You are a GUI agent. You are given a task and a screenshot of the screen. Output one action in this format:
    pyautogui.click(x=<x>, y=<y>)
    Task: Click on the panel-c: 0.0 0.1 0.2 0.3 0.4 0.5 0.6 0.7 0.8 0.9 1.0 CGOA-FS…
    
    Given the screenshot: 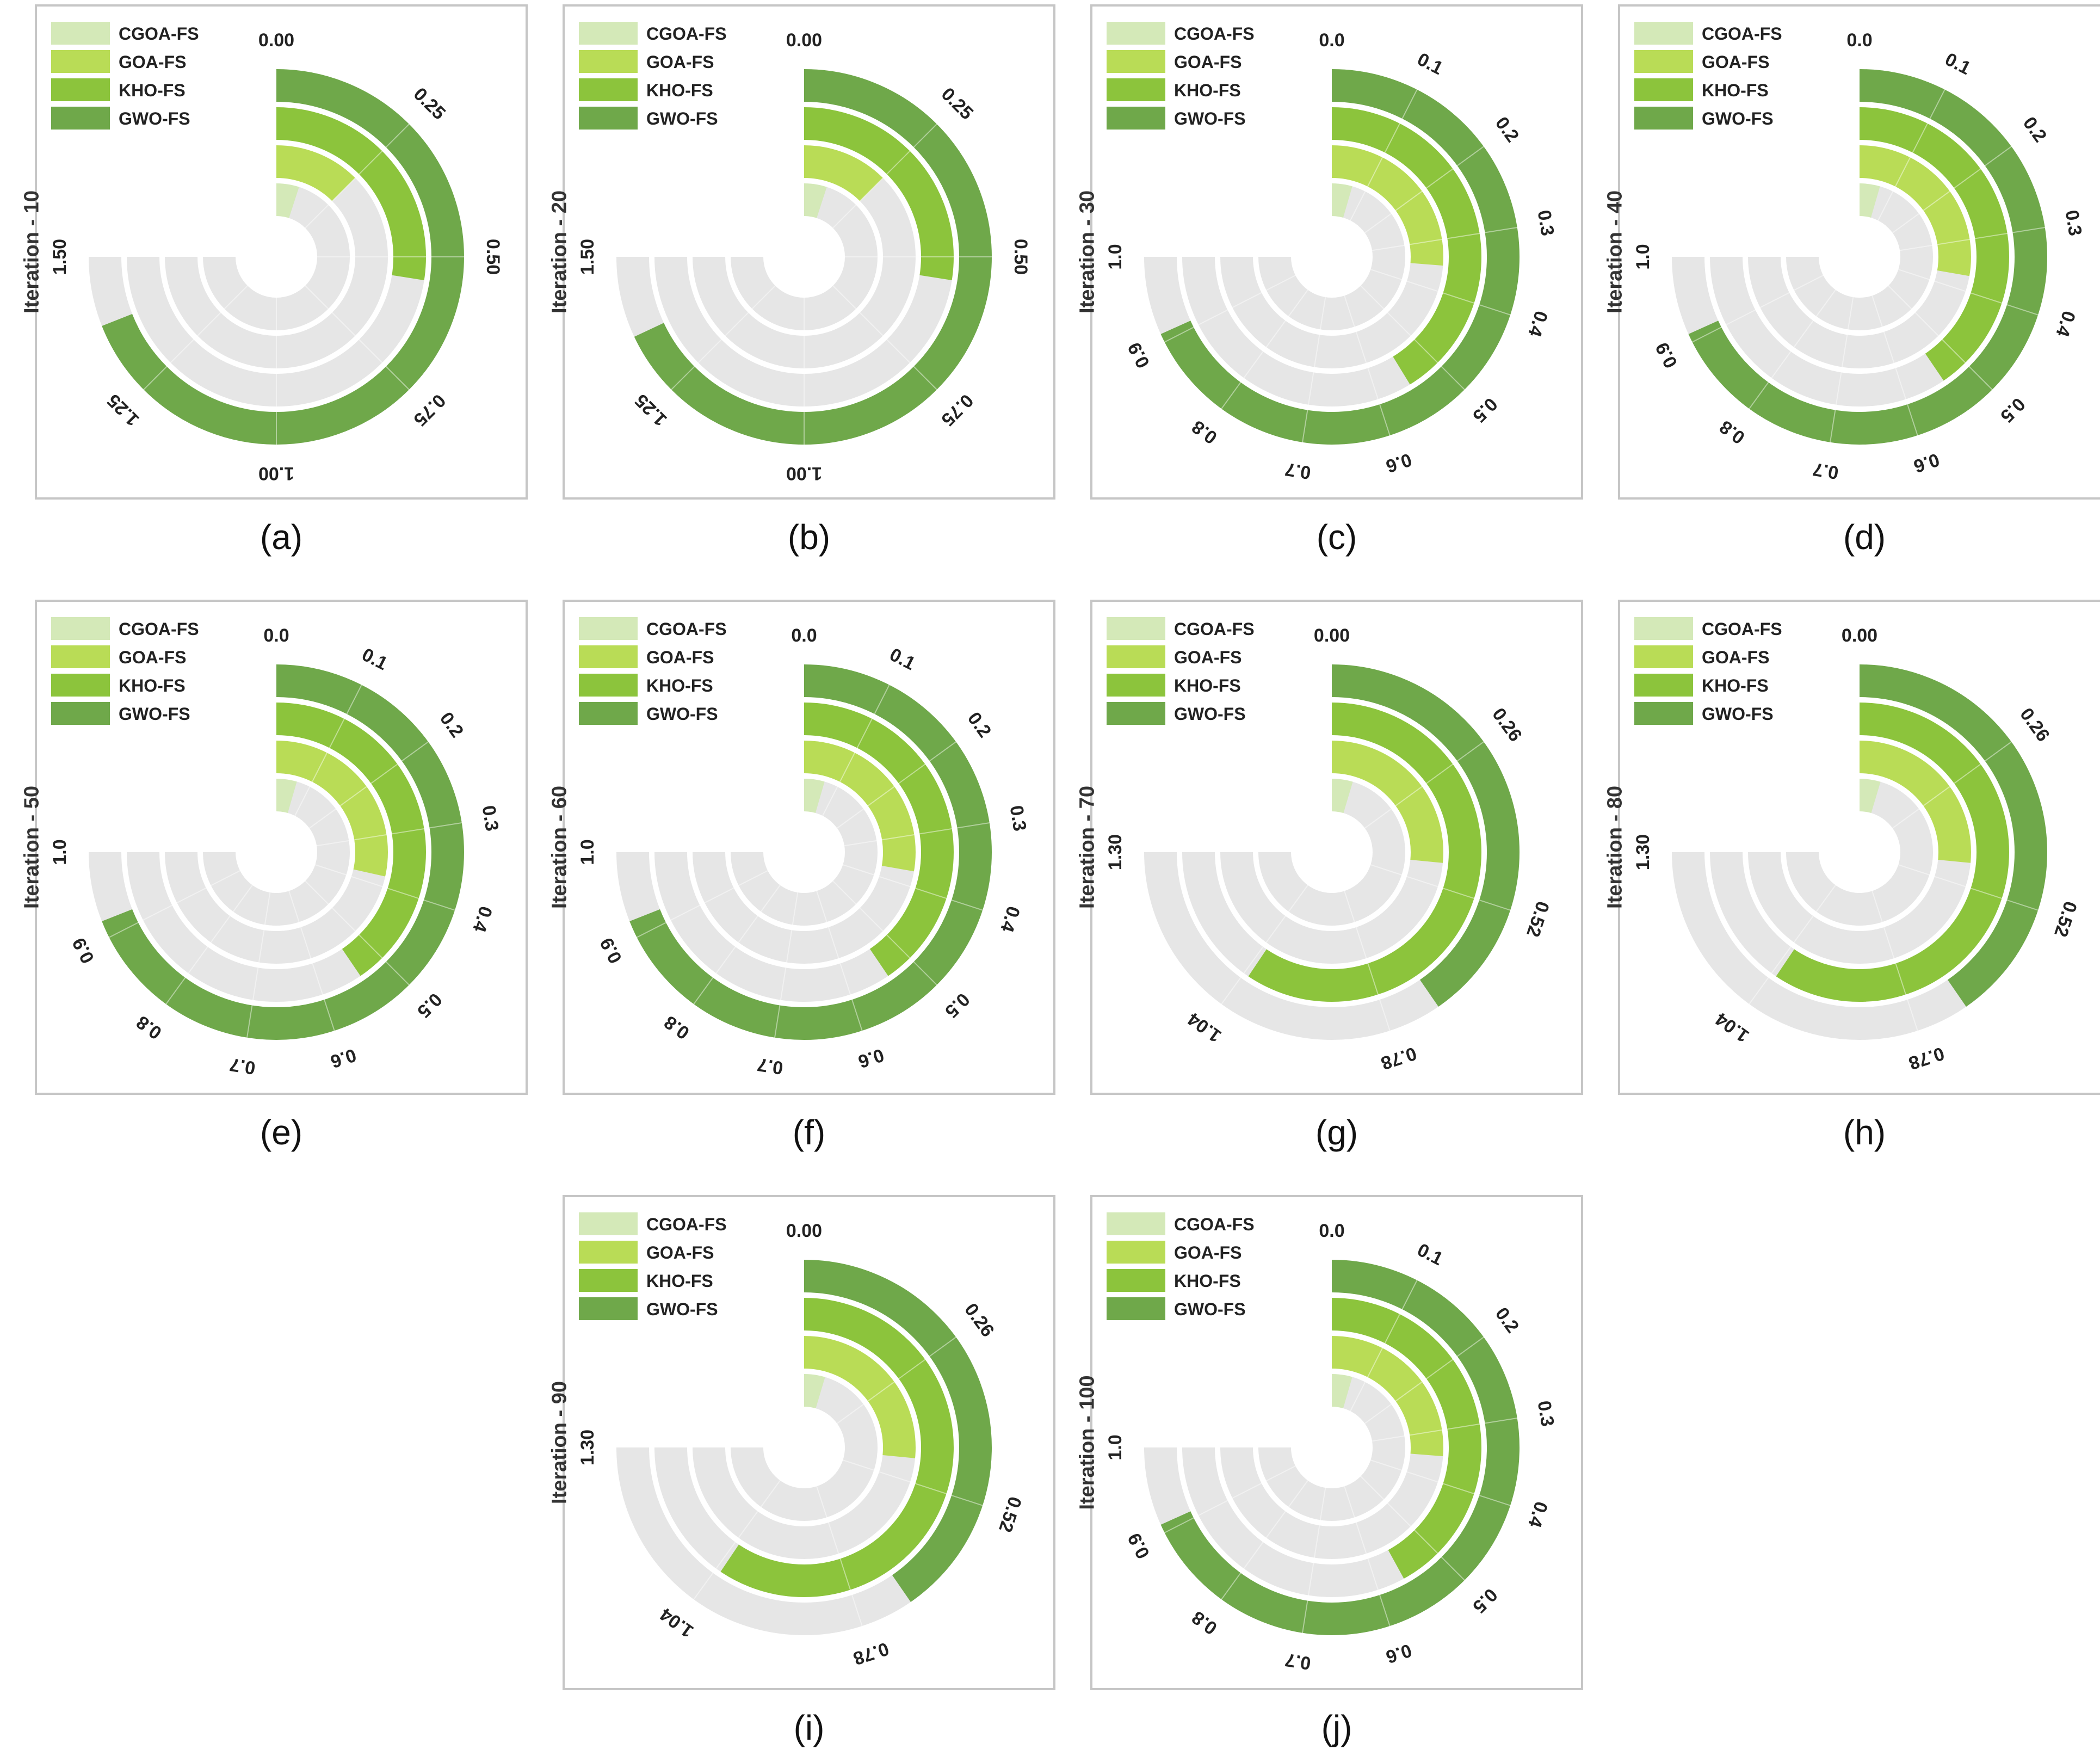 What is the action you would take?
    pyautogui.click(x=1330, y=280)
    